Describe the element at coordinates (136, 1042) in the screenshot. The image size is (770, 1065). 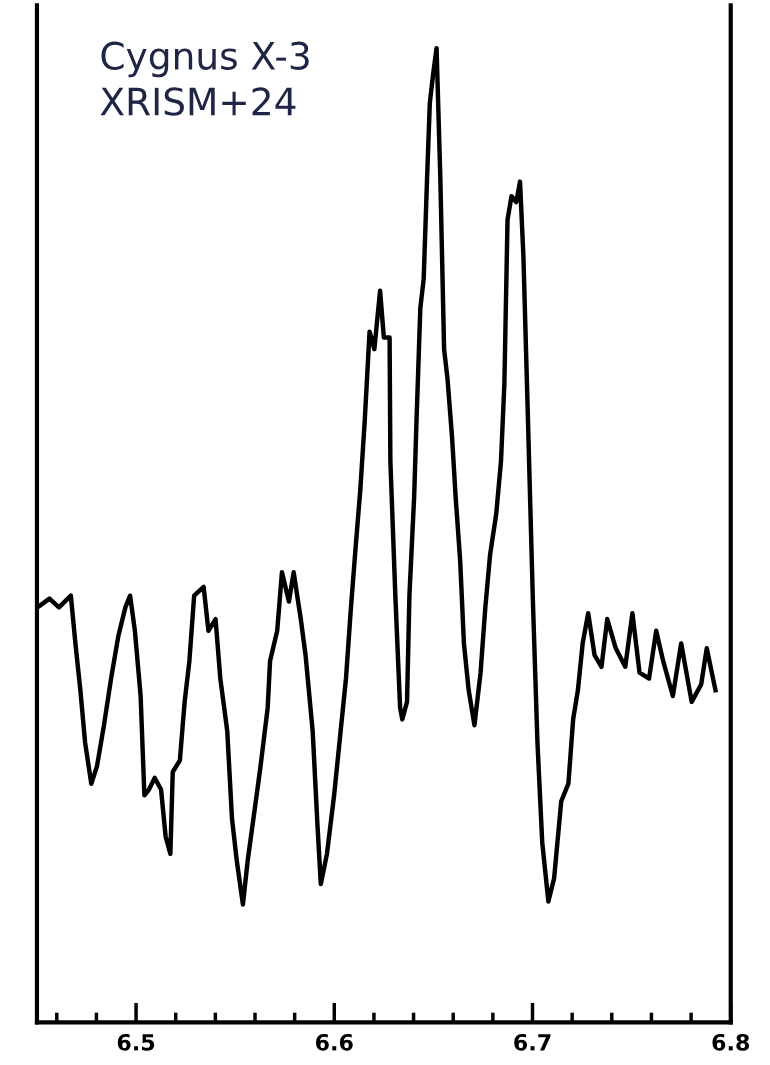
I see `x-tick-label: 6.5` at that location.